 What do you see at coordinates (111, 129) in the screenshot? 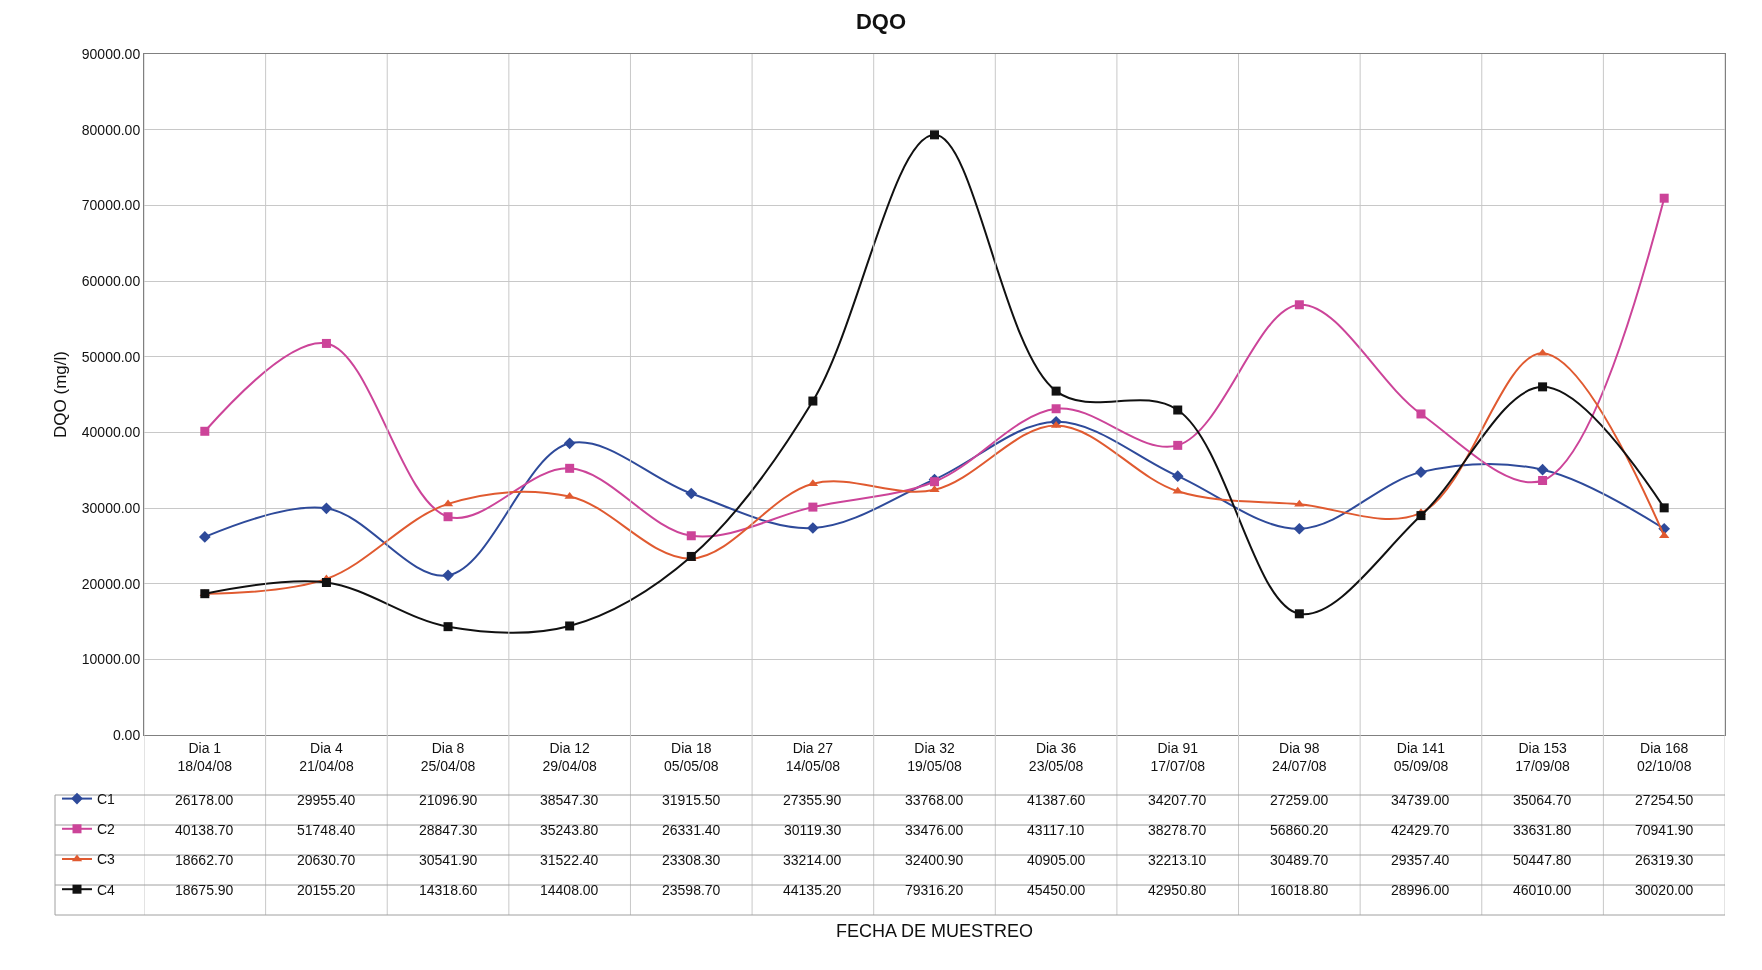
I see `y-tick-label: 80000.00` at bounding box center [111, 129].